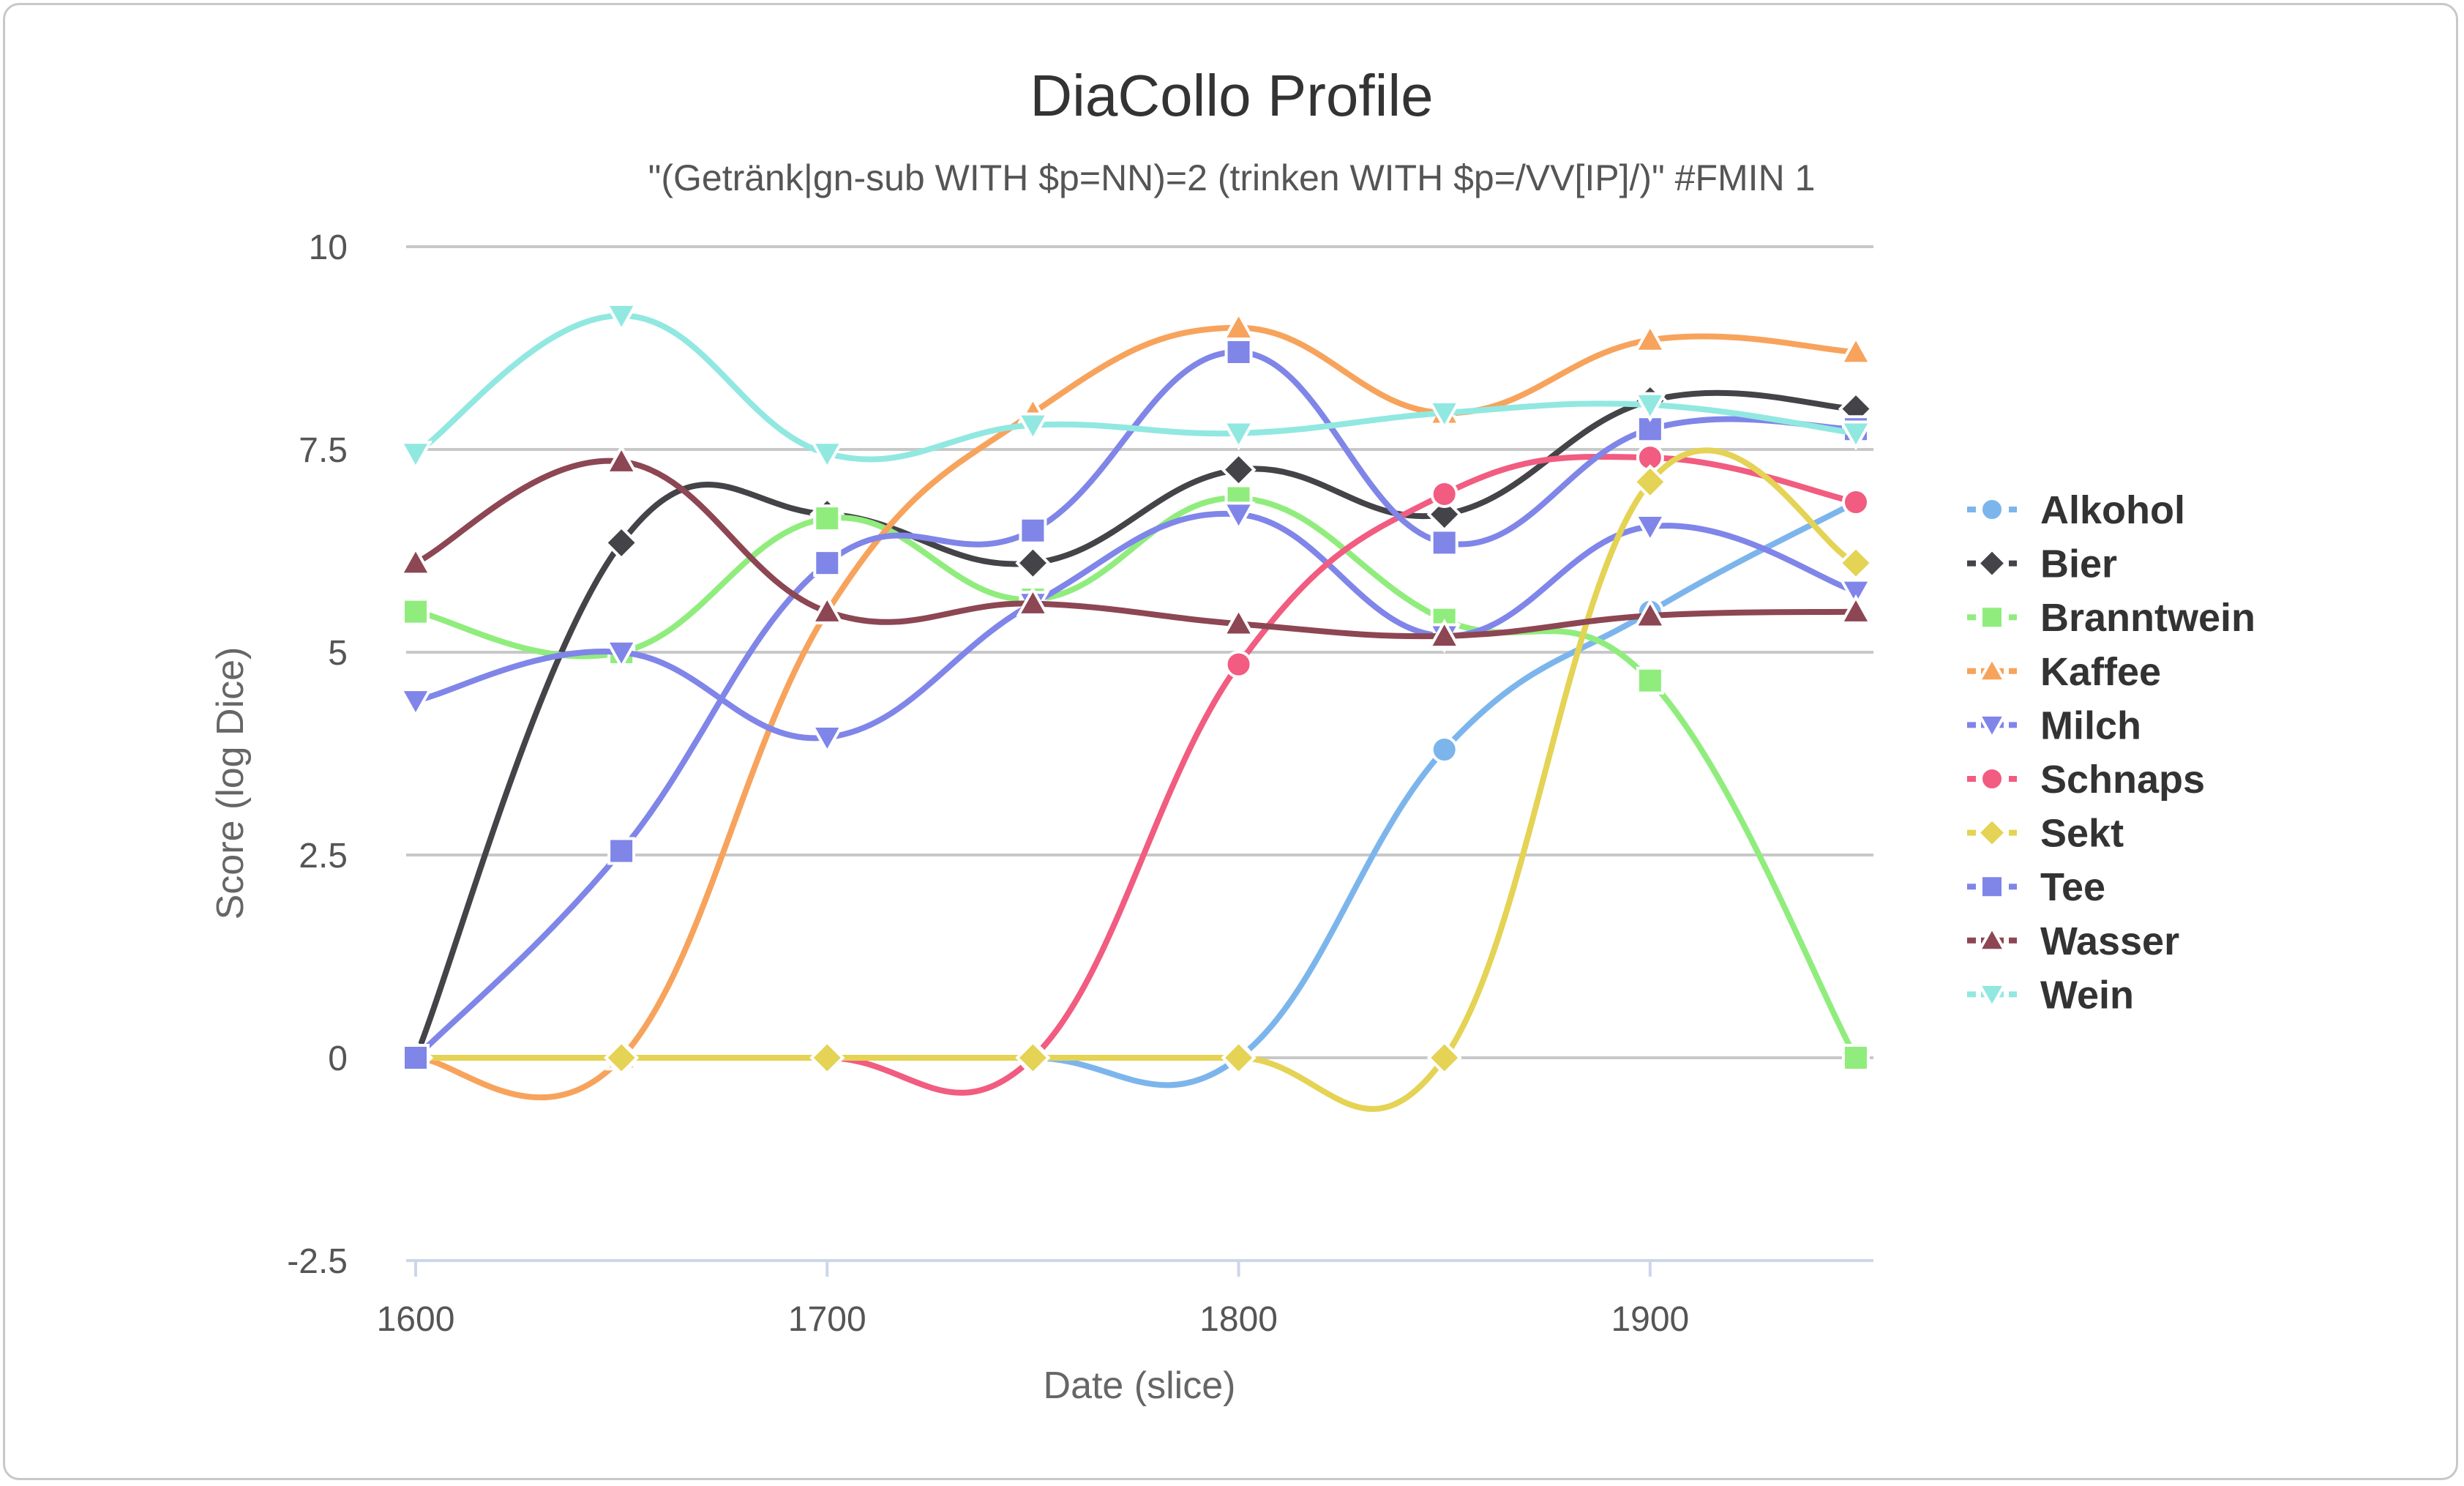 The image size is (2464, 1486). Describe the element at coordinates (2082, 834) in the screenshot. I see `legend-label-sekt: Sekt` at that location.